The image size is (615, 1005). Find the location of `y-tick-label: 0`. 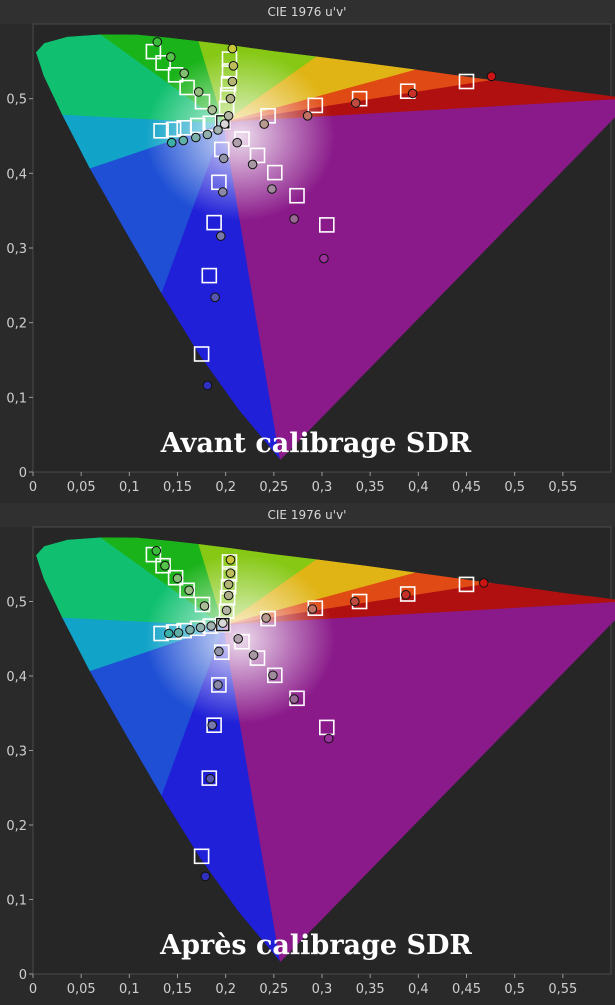

y-tick-label: 0 is located at coordinates (23, 975).